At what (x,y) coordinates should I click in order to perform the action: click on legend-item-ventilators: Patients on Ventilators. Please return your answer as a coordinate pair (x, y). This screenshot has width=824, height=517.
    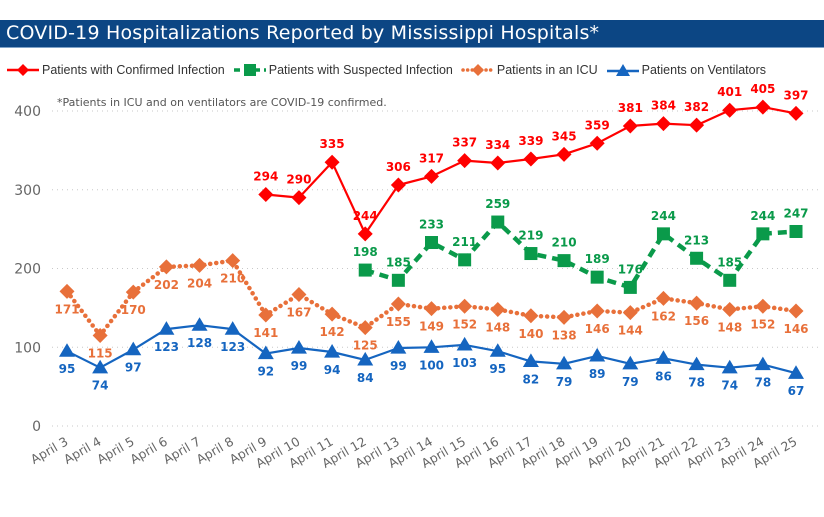
    Looking at the image, I should click on (688, 70).